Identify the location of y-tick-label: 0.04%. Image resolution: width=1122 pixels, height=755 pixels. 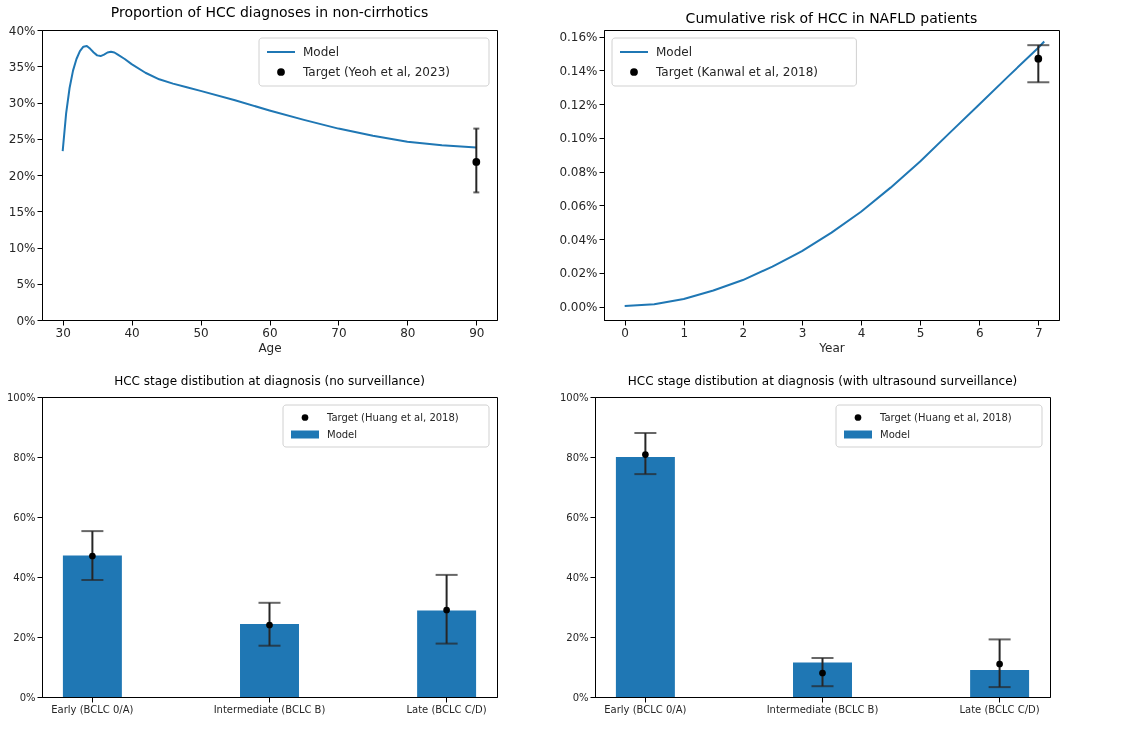
(578, 239).